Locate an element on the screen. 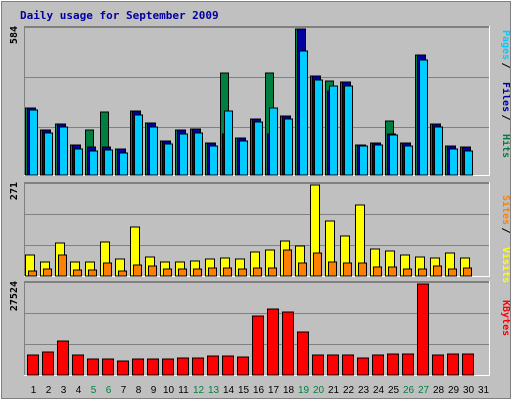  series-sites is located at coordinates (250, 263).